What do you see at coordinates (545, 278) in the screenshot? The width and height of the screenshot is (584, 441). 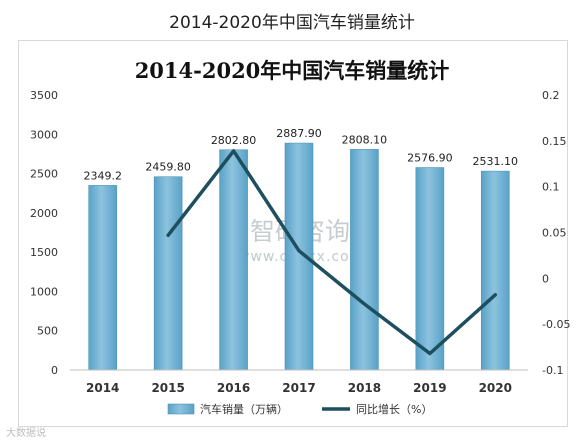 I see `y-right-tick-0: 0` at bounding box center [545, 278].